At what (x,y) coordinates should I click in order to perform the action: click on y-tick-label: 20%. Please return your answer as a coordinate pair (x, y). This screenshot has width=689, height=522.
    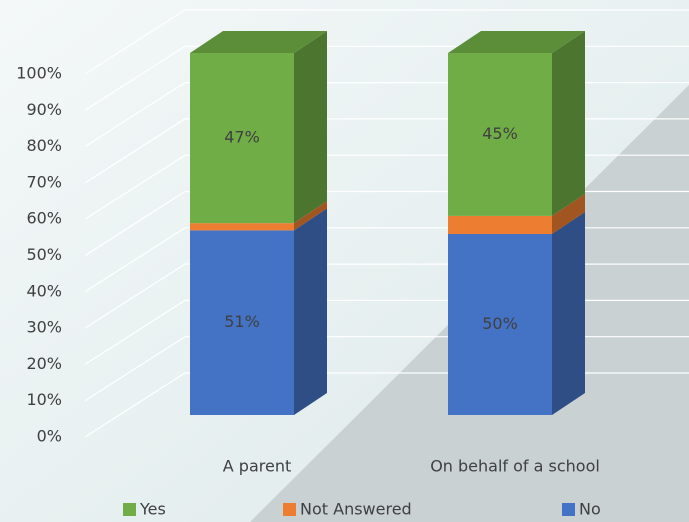
    Looking at the image, I should click on (44, 363).